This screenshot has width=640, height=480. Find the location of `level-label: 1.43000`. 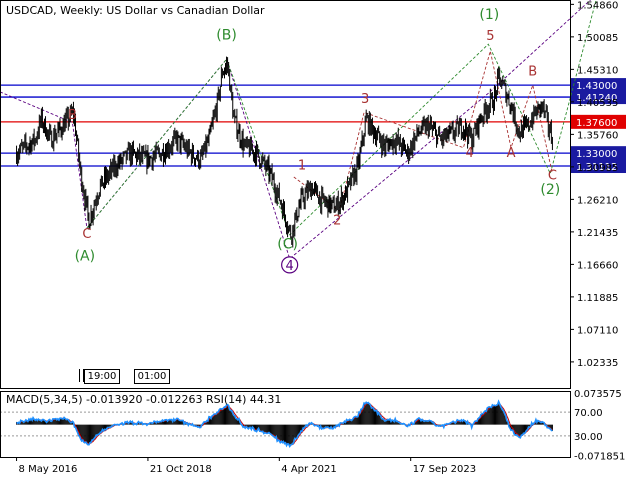

level-label: 1.43000 is located at coordinates (596, 86).